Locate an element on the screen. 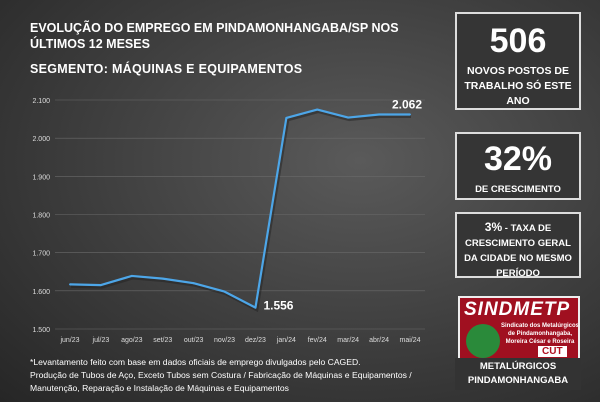 This screenshot has height=402, width=600. y-tick-label: 1.900 is located at coordinates (41, 177).